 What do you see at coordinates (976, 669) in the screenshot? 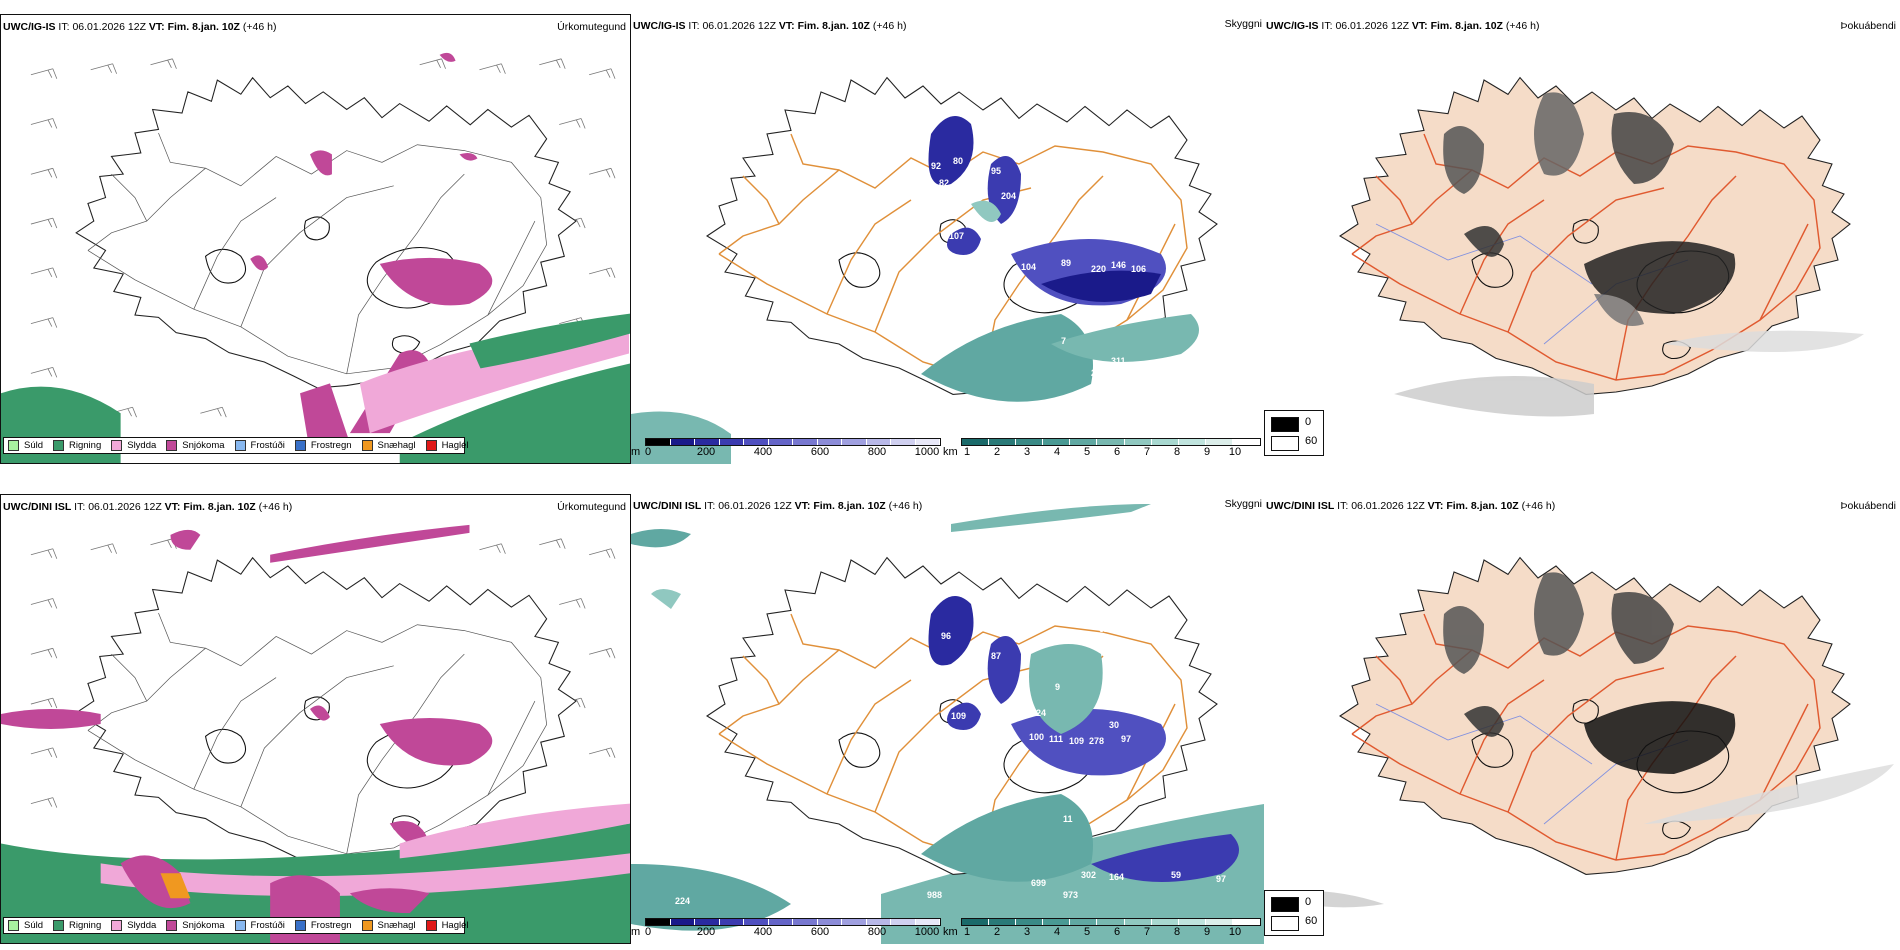
I see `ceiling-label: 10` at bounding box center [976, 669].